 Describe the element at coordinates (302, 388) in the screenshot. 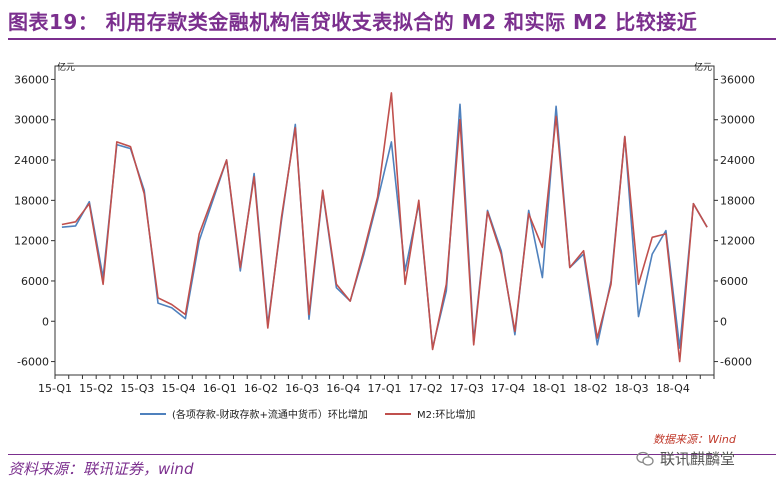

I see `x-tick-label: 16-Q3` at that location.